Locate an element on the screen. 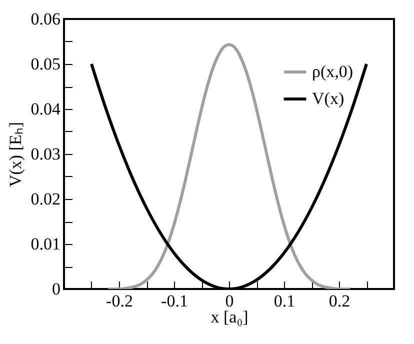 Image resolution: width=414 pixels, height=344 pixels. x-tick-label: 0.1 is located at coordinates (285, 301).